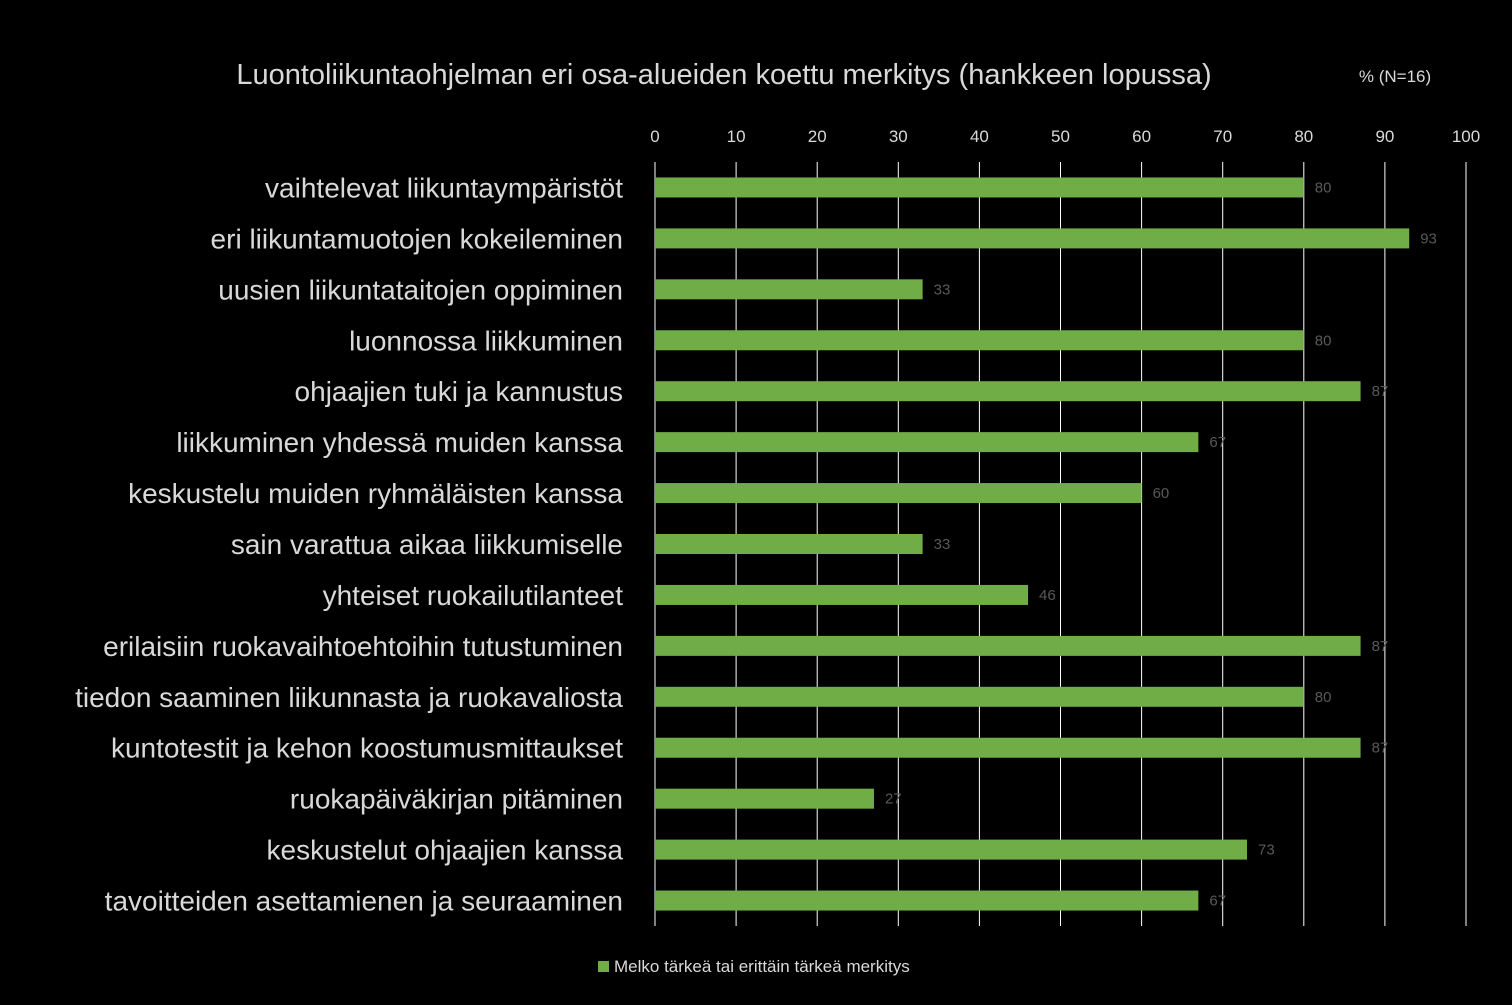  What do you see at coordinates (367, 748) in the screenshot?
I see `category-label: kuntotestit ja kehon koostumusmittaukset` at bounding box center [367, 748].